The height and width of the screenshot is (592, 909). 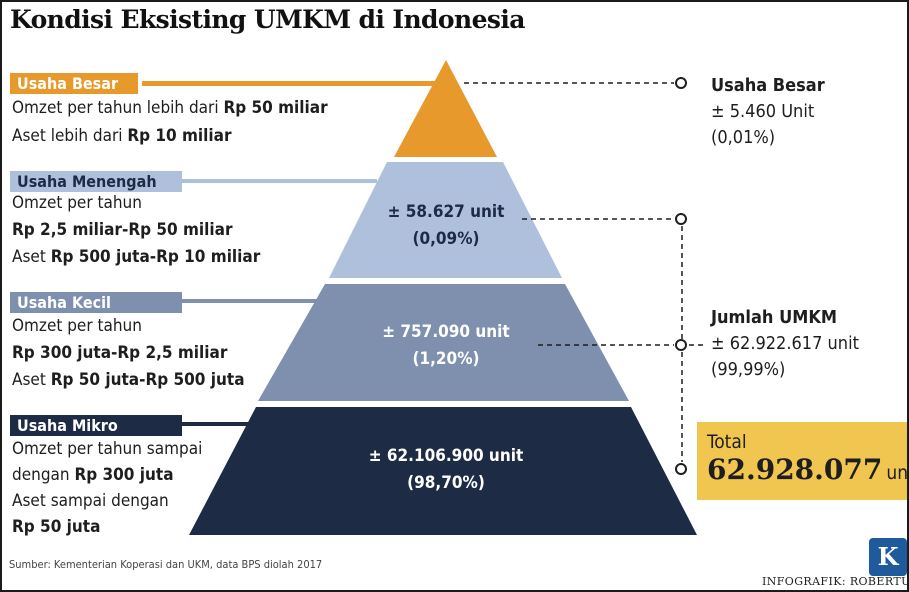 What do you see at coordinates (120, 353) in the screenshot?
I see `kecil-omzet-range: Rp 300 juta-Rp 2,5 miliar` at bounding box center [120, 353].